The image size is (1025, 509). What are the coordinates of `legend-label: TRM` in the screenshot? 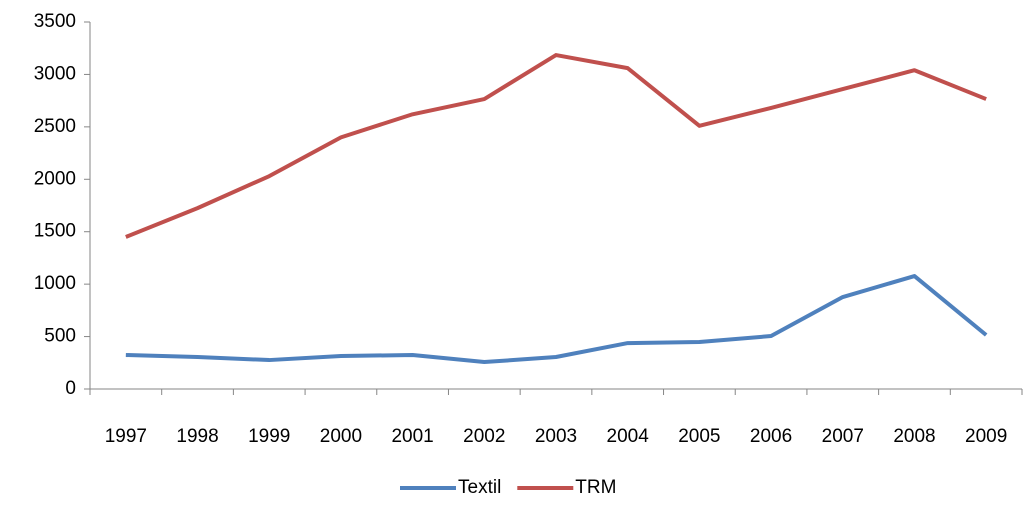 It's located at (595, 487).